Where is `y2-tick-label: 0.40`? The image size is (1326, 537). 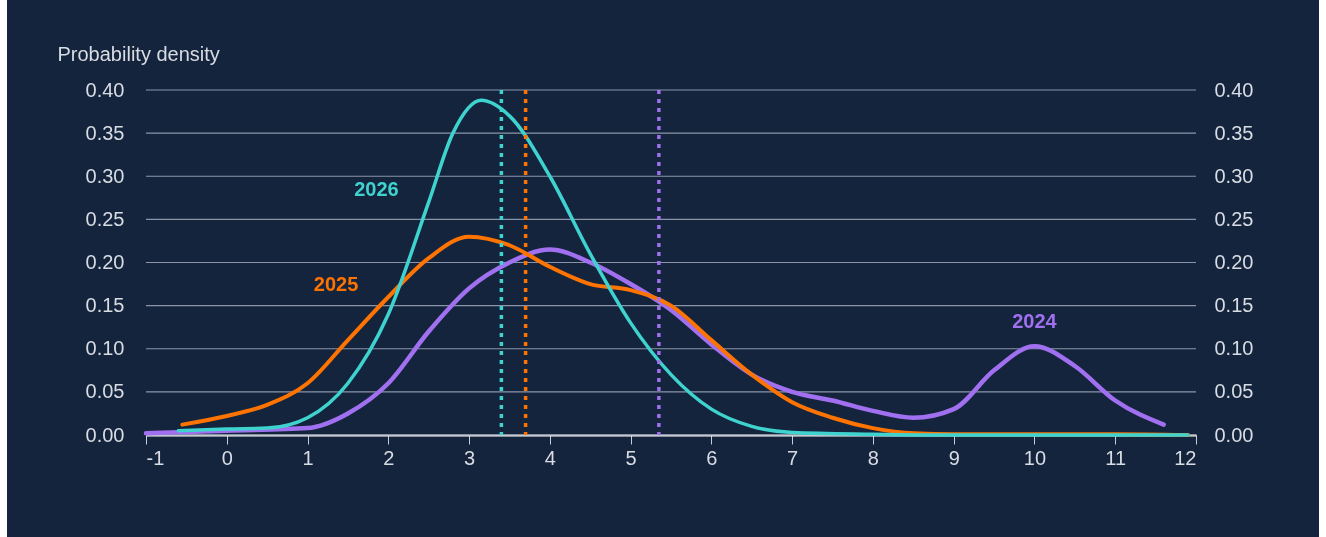 y2-tick-label: 0.40 is located at coordinates (1234, 89).